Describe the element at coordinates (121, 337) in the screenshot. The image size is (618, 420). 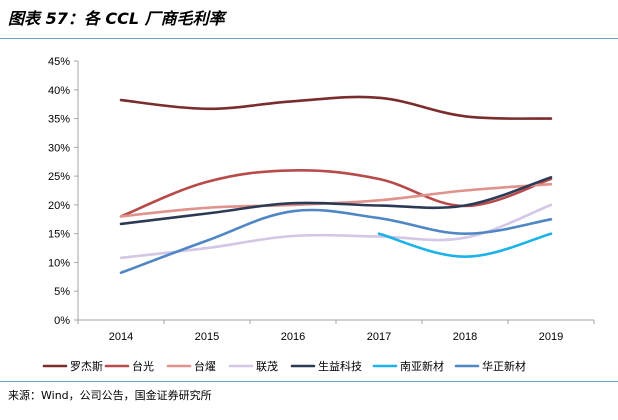
I see `x-tick-label: 2014` at that location.